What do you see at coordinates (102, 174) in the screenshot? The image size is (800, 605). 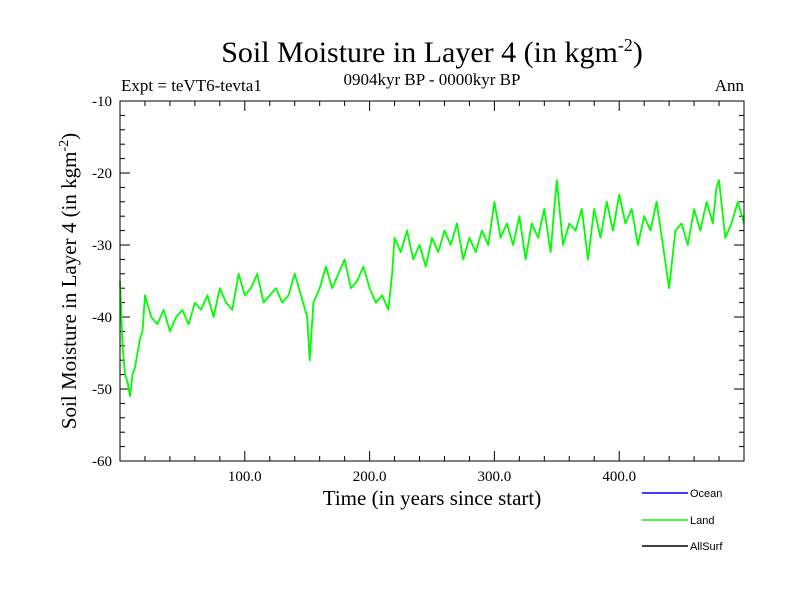 I see `y-tick-label: -20` at bounding box center [102, 174].